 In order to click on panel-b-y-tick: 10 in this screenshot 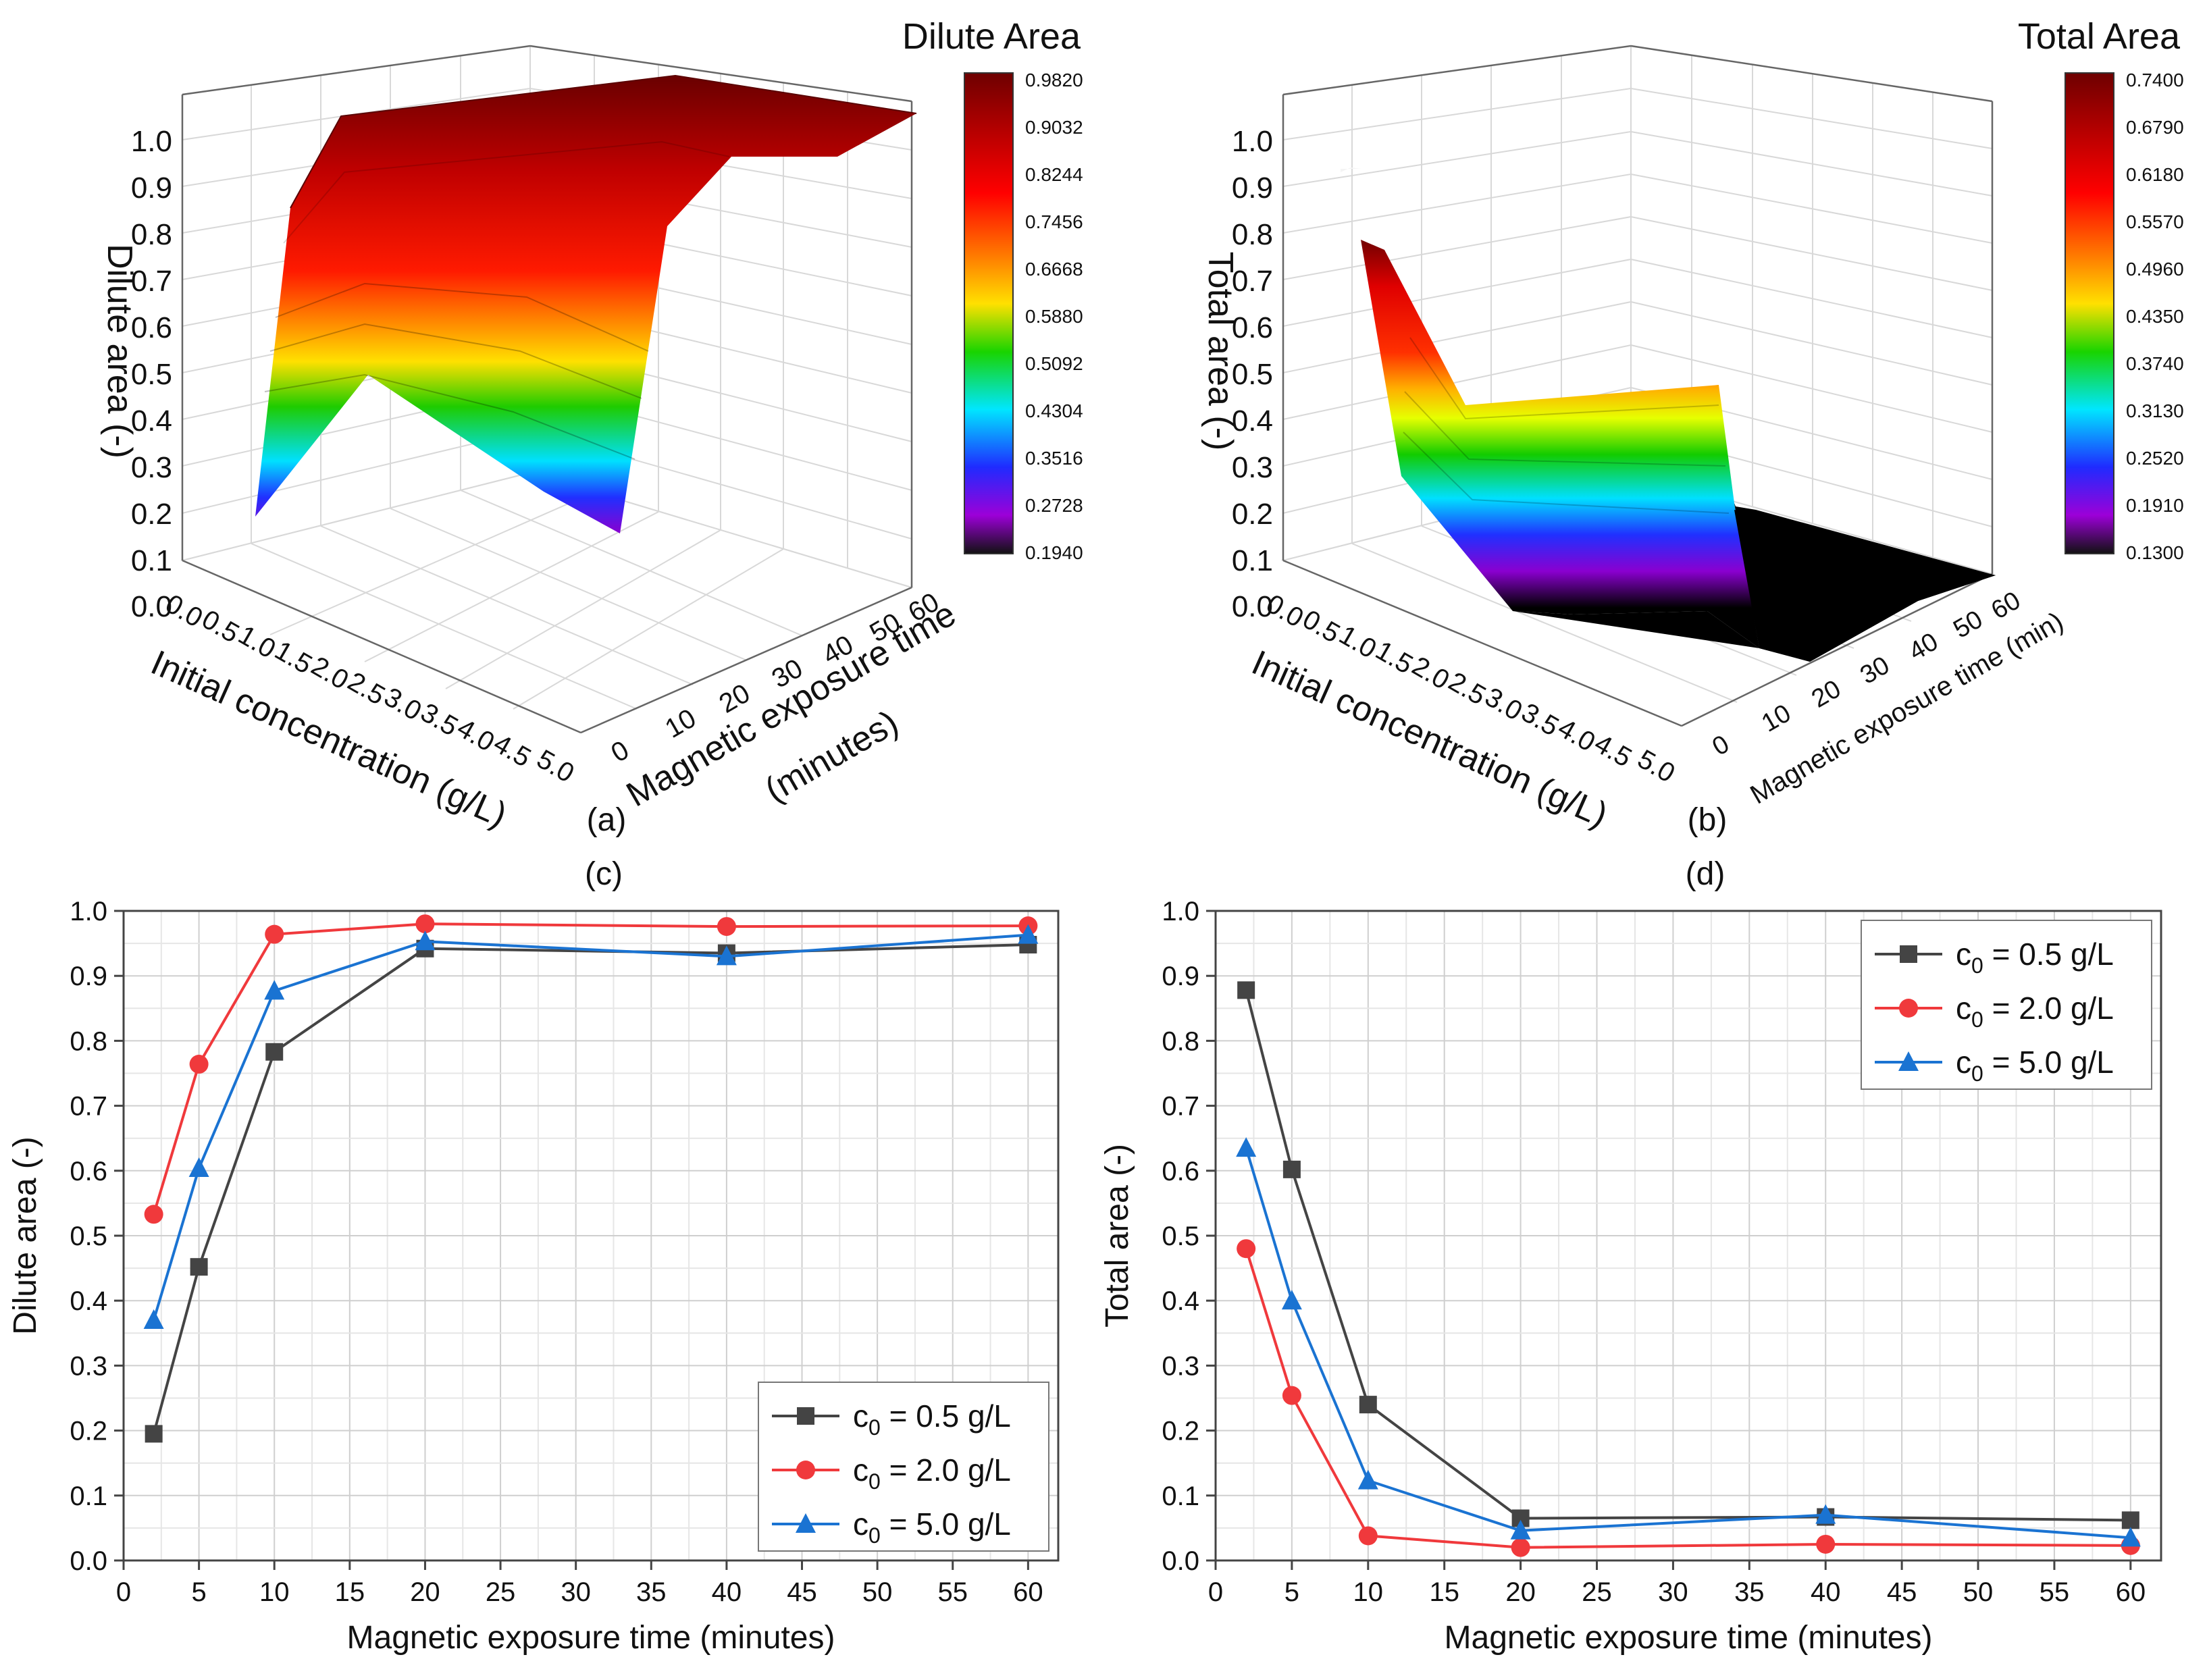, I will do `click(1776, 718)`.